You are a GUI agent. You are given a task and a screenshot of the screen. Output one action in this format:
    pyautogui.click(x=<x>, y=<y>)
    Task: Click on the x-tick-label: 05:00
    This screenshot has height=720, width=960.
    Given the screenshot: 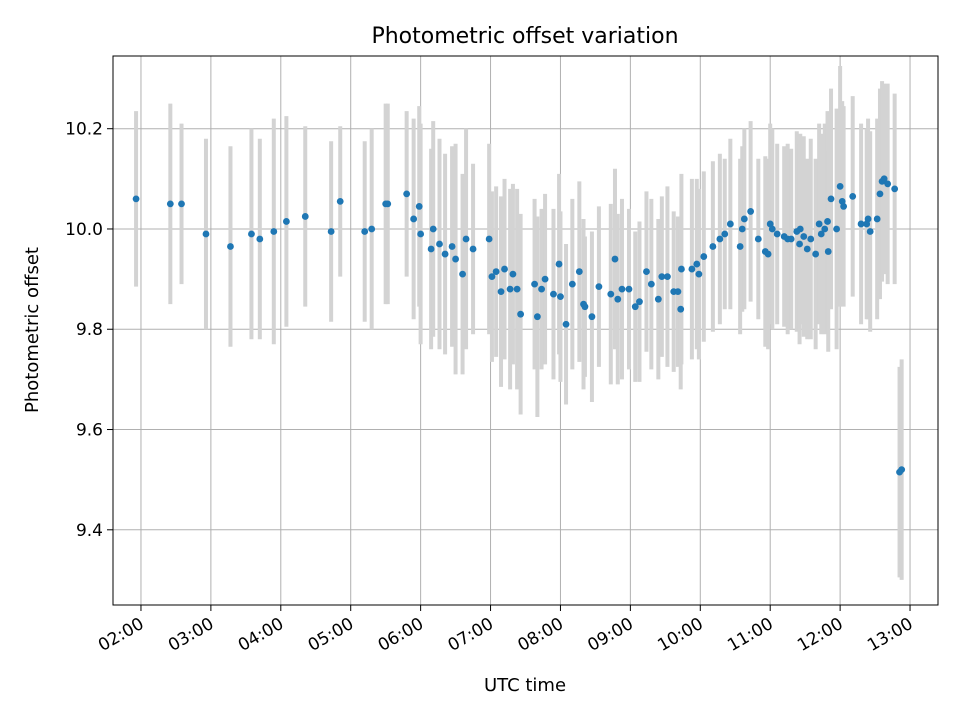 What is the action you would take?
    pyautogui.click(x=331, y=635)
    